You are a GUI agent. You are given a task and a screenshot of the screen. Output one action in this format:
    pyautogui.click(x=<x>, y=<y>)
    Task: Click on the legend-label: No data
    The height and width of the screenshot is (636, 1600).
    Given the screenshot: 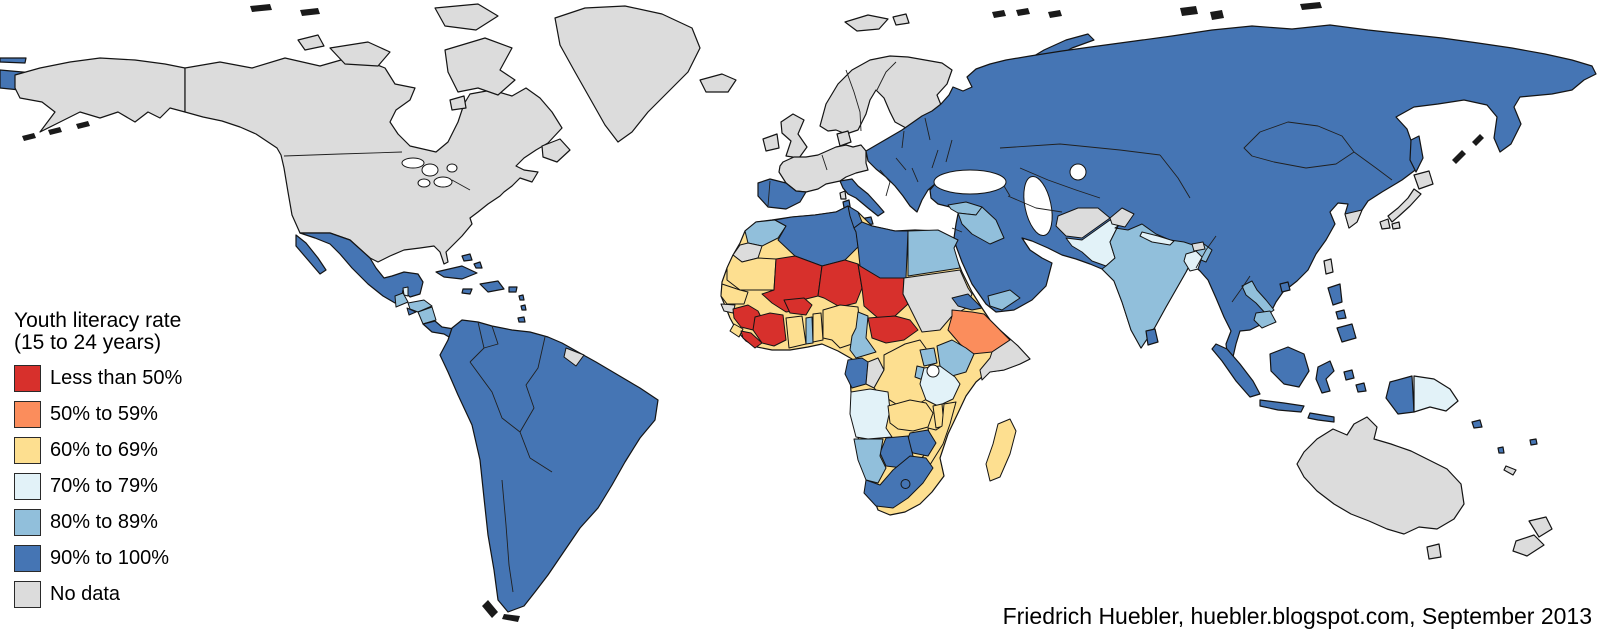 What is the action you would take?
    pyautogui.click(x=85, y=594)
    